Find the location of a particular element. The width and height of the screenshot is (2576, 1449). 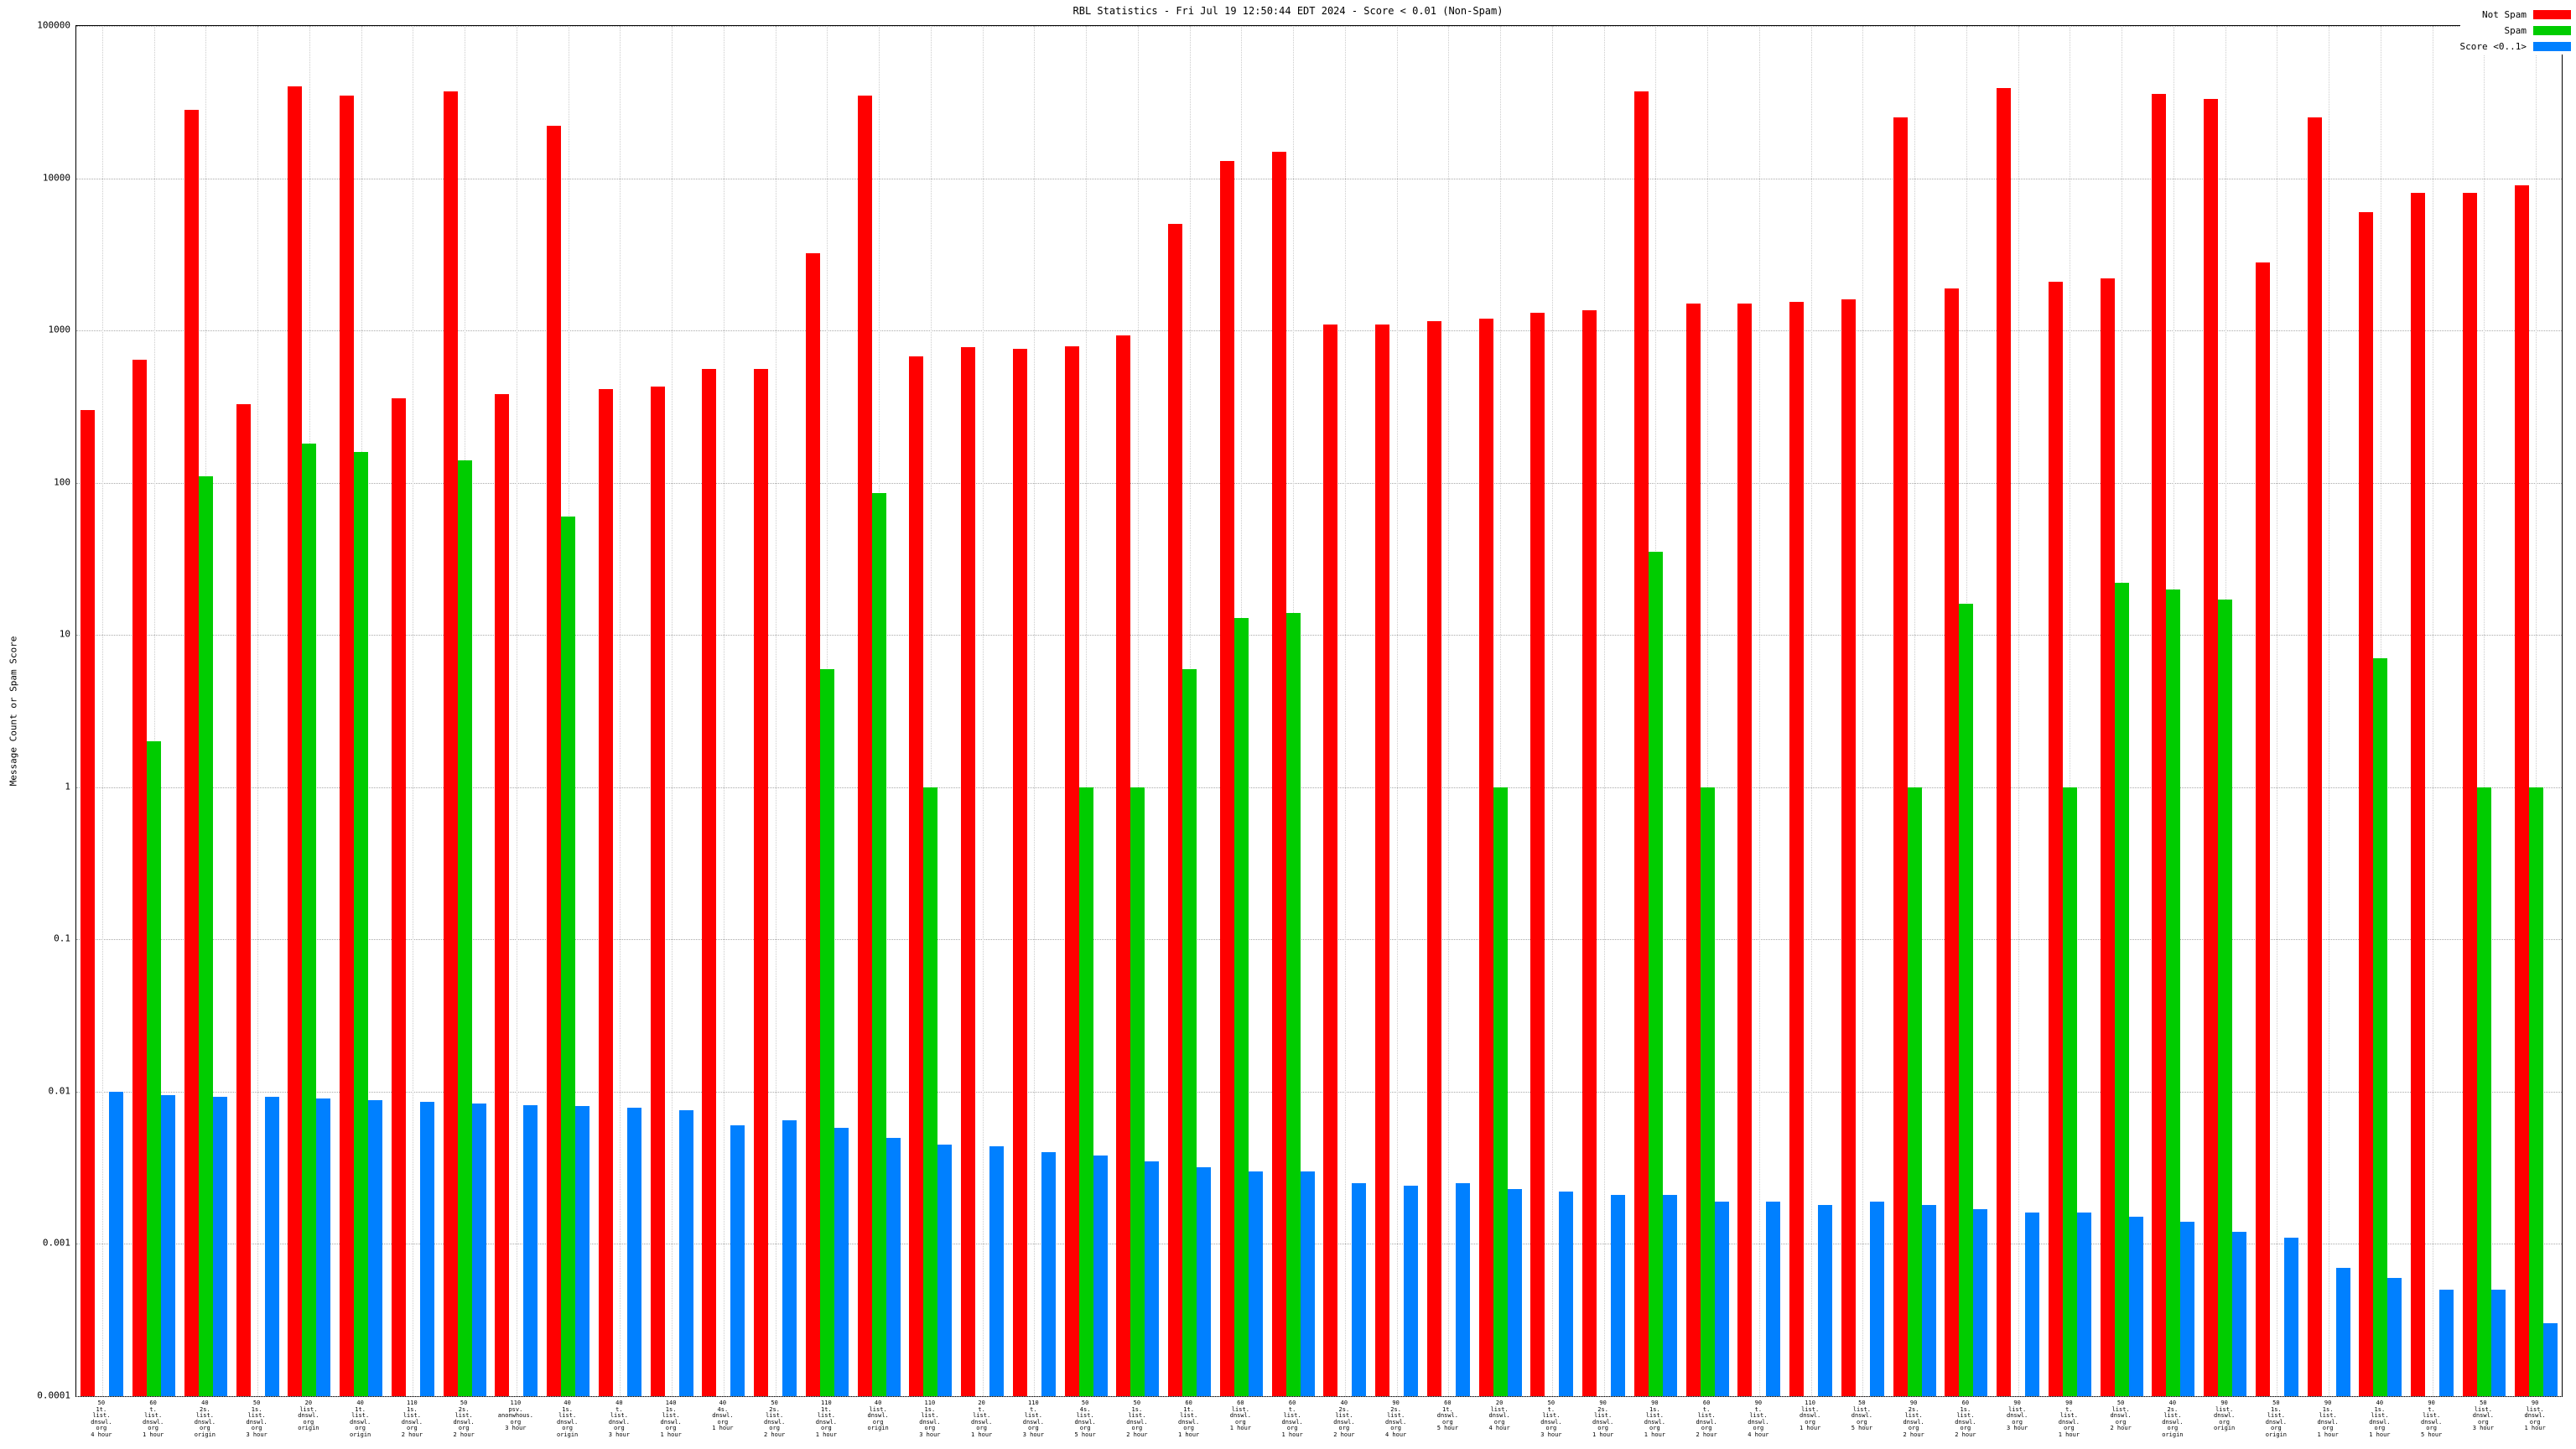

x-tick-label: 60 1t. dnswl. org 5 hour is located at coordinates (1447, 1416).